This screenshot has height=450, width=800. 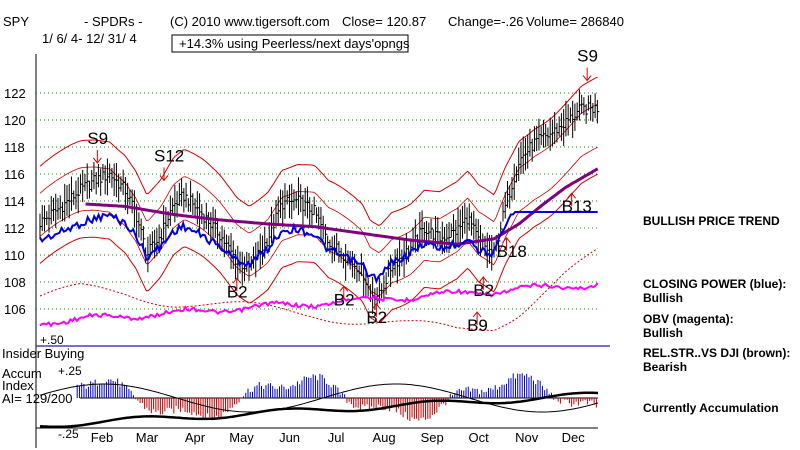 I want to click on obv-value: Bullish, so click(x=663, y=333).